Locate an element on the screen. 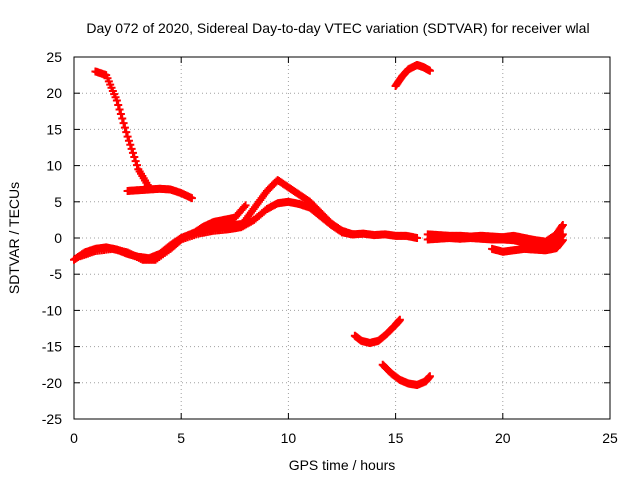 Image resolution: width=640 pixels, height=480 pixels. y-tick-label: 10 is located at coordinates (54, 166).